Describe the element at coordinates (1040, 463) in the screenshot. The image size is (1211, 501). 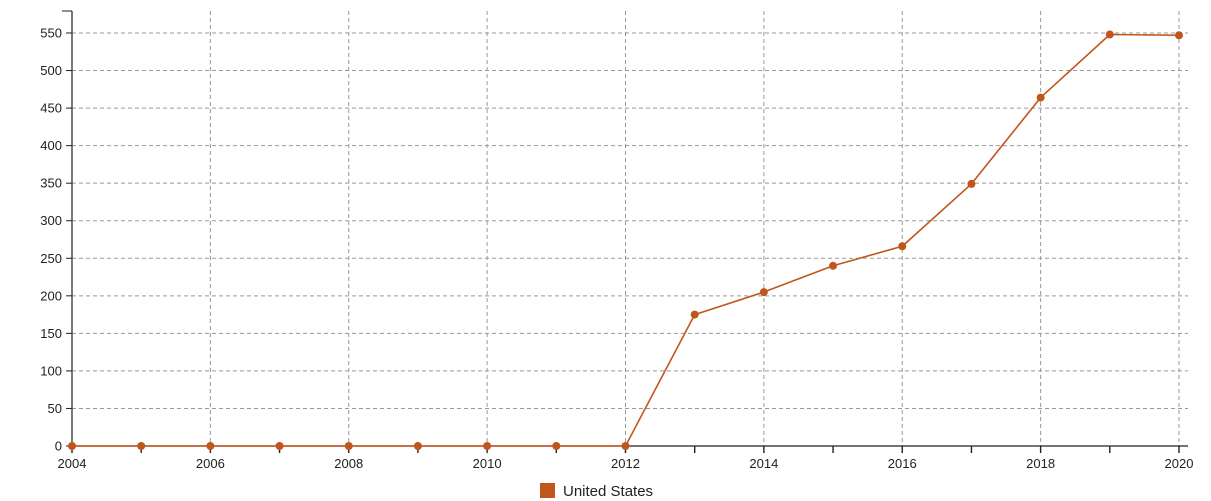
I see `x-tick-label: 2018` at that location.